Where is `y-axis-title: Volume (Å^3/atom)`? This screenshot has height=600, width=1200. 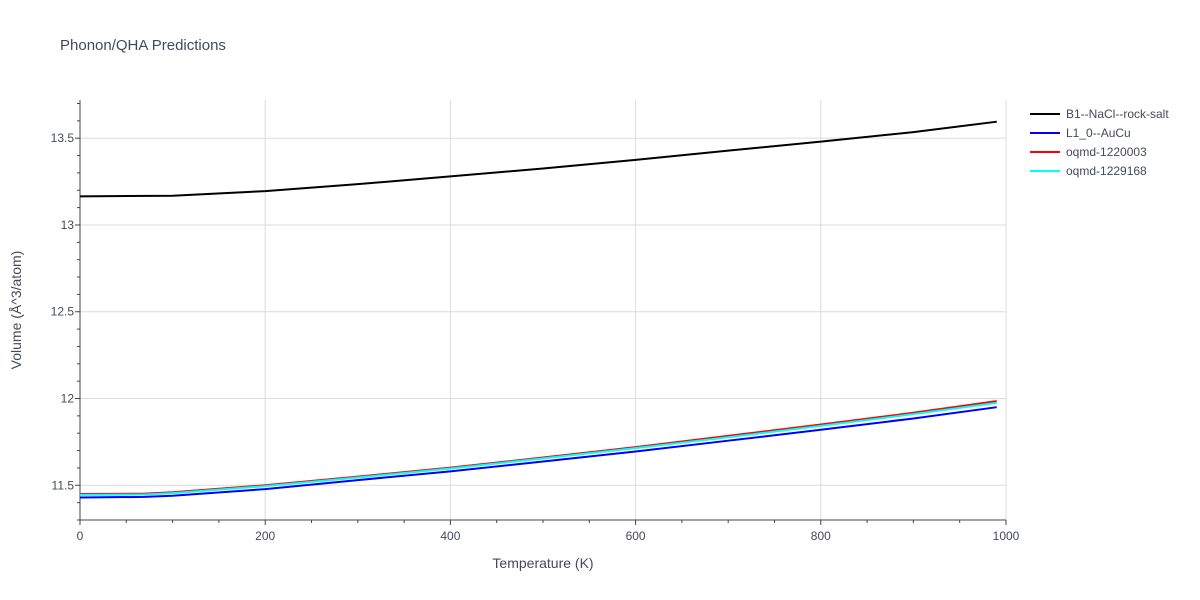
y-axis-title: Volume (Å^3/atom) is located at coordinates (16, 310).